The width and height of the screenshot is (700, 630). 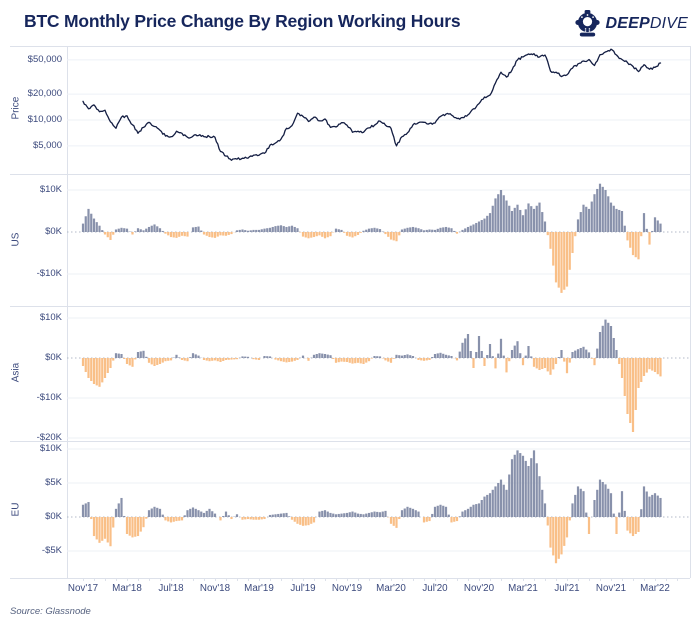 What do you see at coordinates (50, 611) in the screenshot?
I see `source-note: Source: Glassnode` at bounding box center [50, 611].